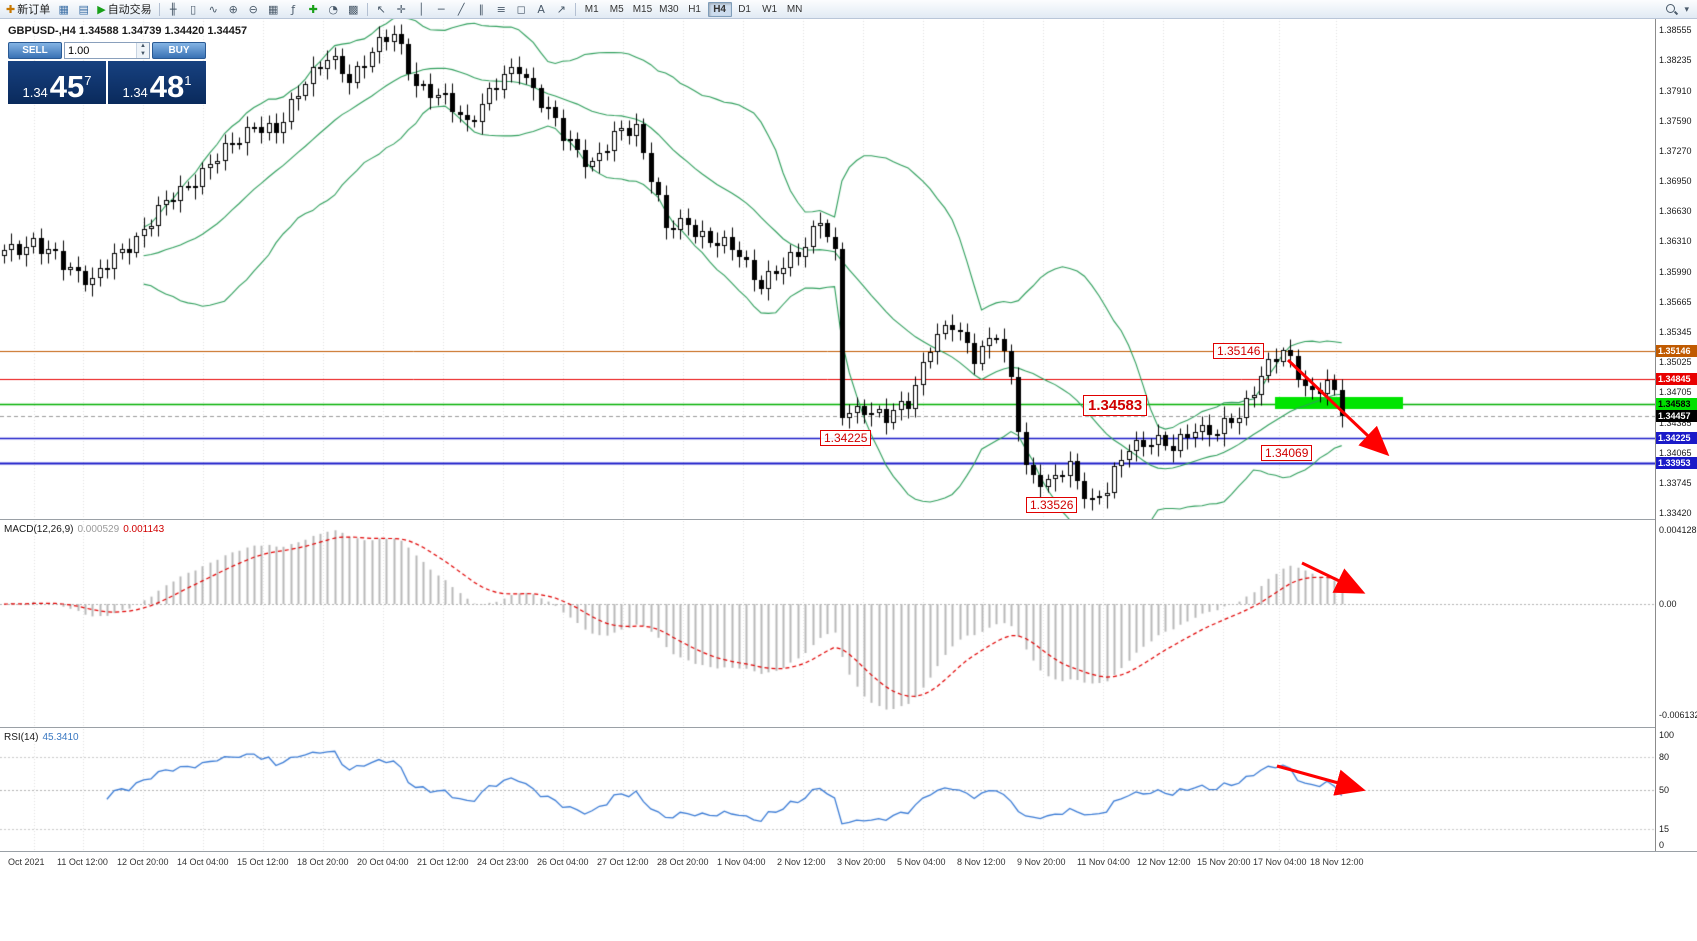  What do you see at coordinates (795, 9) in the screenshot?
I see `timeframe-mn-button: MN` at bounding box center [795, 9].